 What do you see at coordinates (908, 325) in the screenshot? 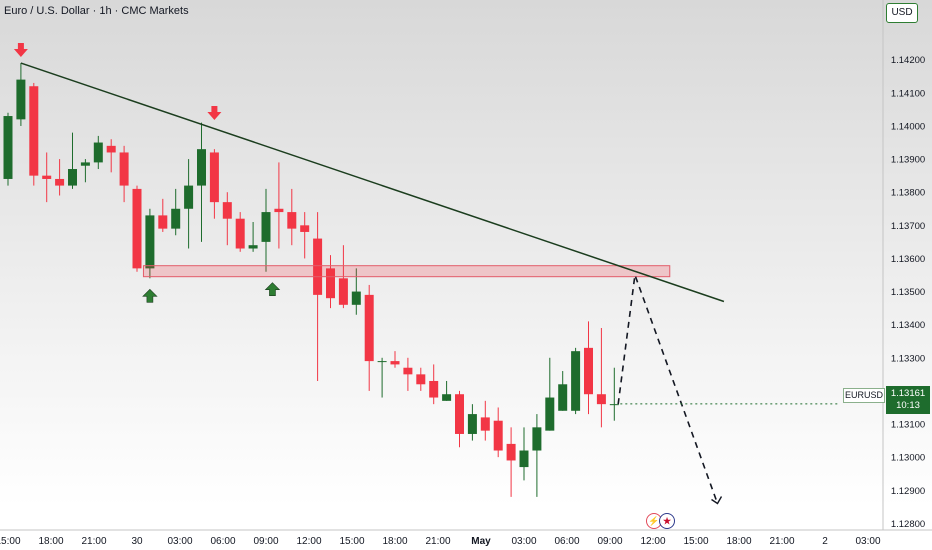
I see `y-tick-label: 1.13400` at bounding box center [908, 325].